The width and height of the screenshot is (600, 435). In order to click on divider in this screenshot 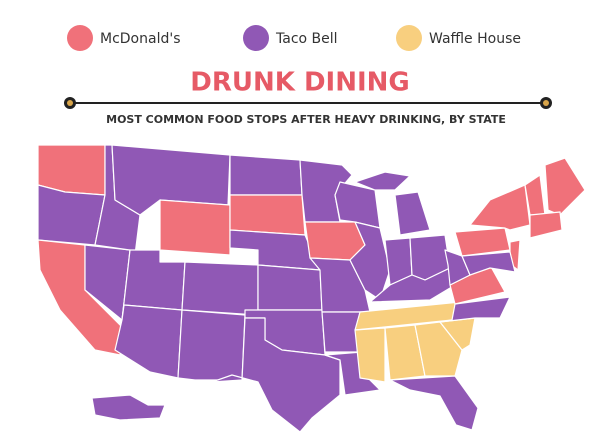, I will do `click(308, 103)`.